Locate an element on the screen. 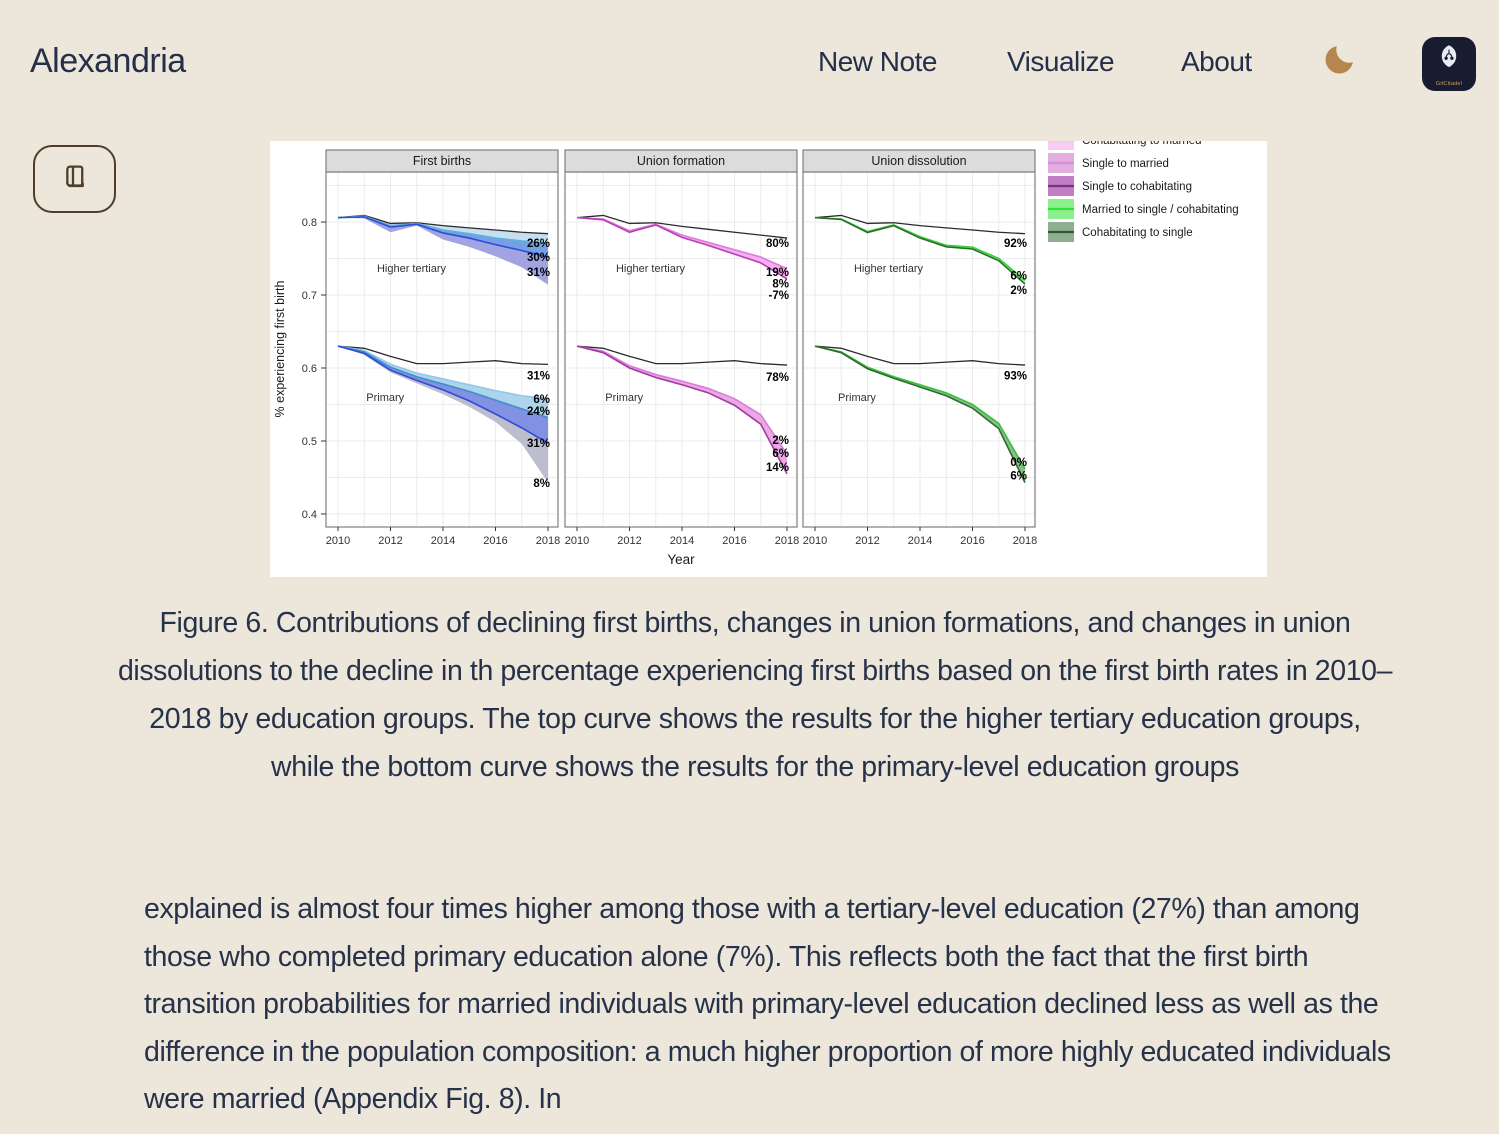  gitcitadel-logo: GitCitadel is located at coordinates (1449, 64).